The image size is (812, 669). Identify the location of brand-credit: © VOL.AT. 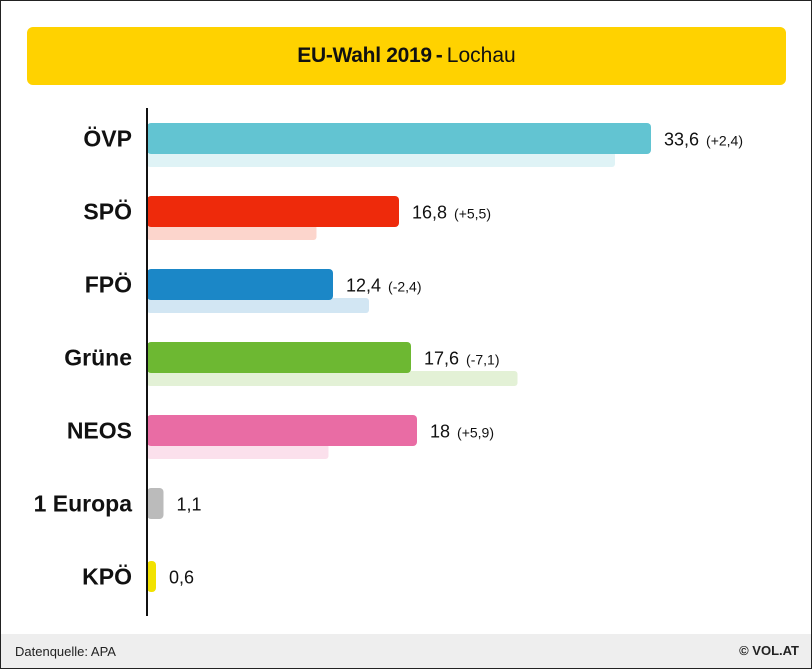
(769, 650).